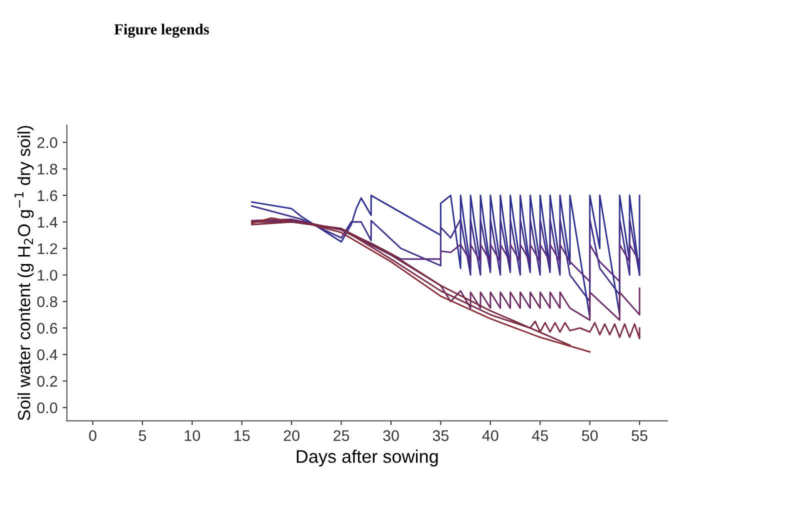  What do you see at coordinates (292, 436) in the screenshot?
I see `x-tick-label: 20` at bounding box center [292, 436].